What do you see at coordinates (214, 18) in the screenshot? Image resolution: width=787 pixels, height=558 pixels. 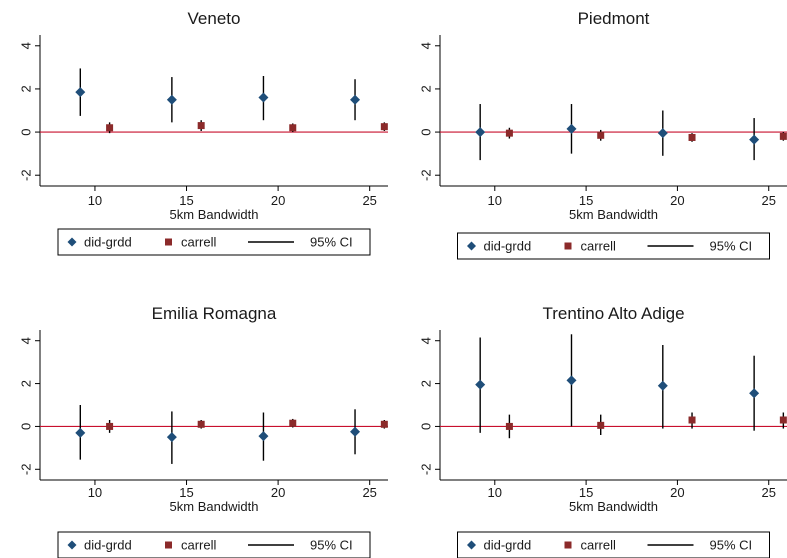 I see `chart-title: Veneto` at bounding box center [214, 18].